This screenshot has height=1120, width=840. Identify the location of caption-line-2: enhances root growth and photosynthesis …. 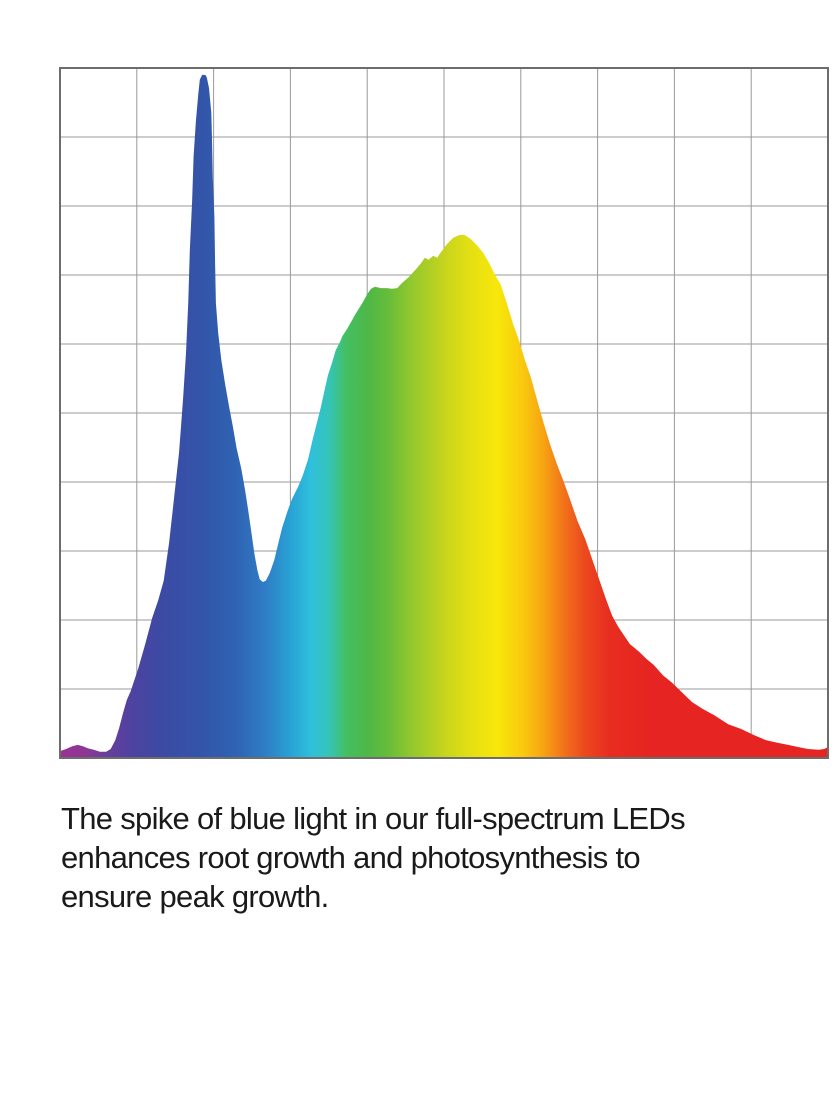
(351, 857).